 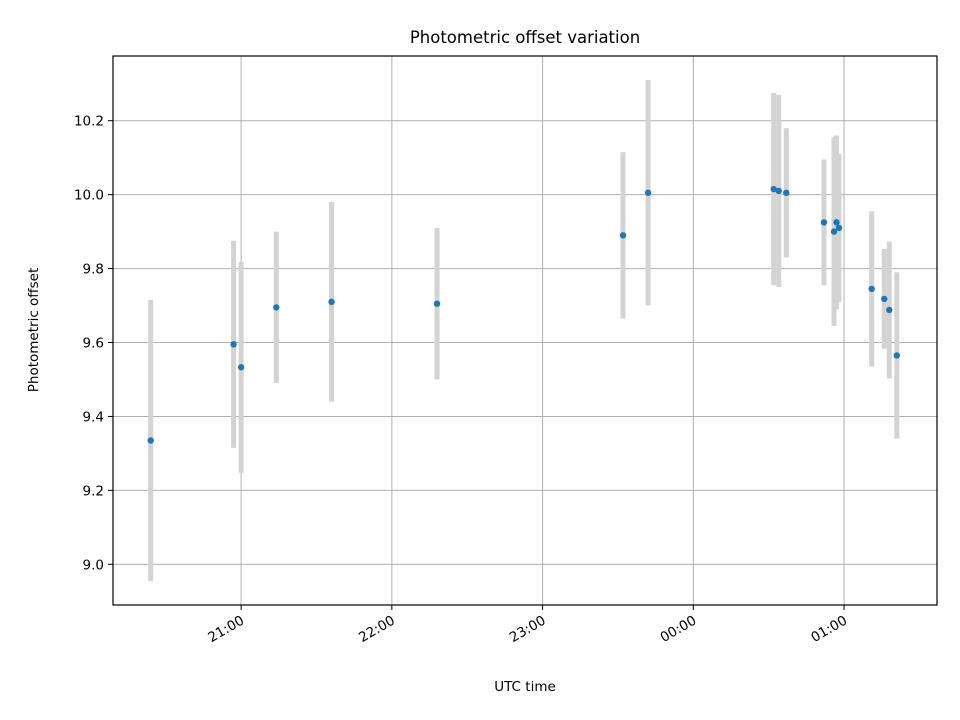 I want to click on y-tick-label: 10.0, so click(x=89, y=196).